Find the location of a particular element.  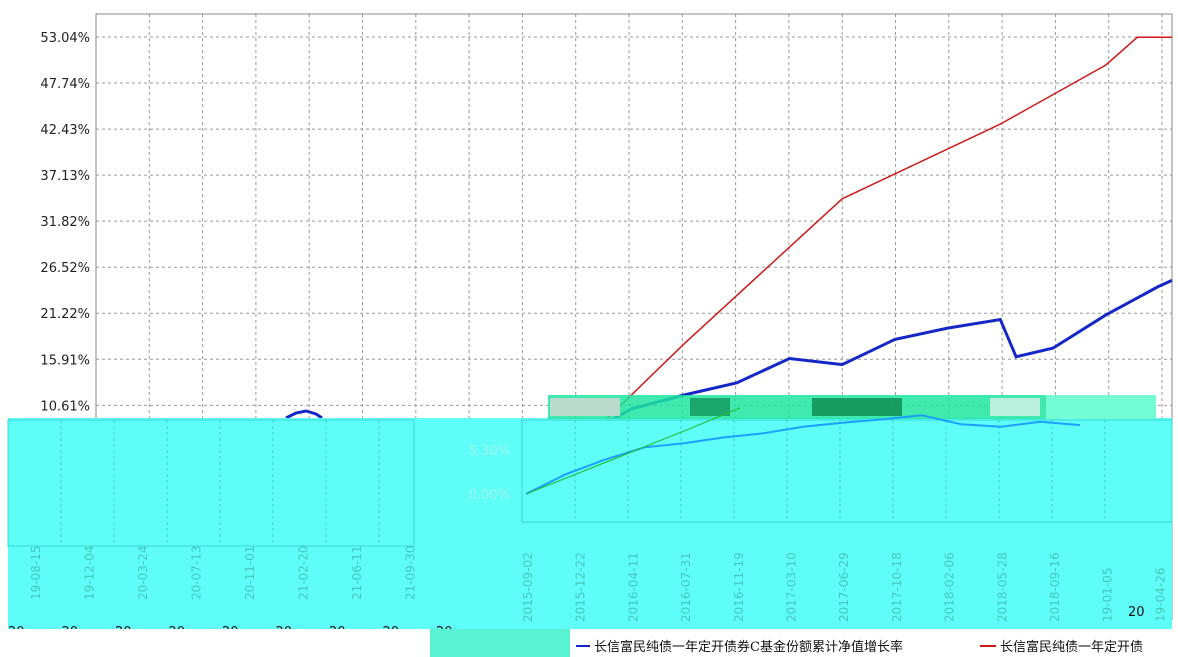

noise-patch-c is located at coordinates (857, 407).